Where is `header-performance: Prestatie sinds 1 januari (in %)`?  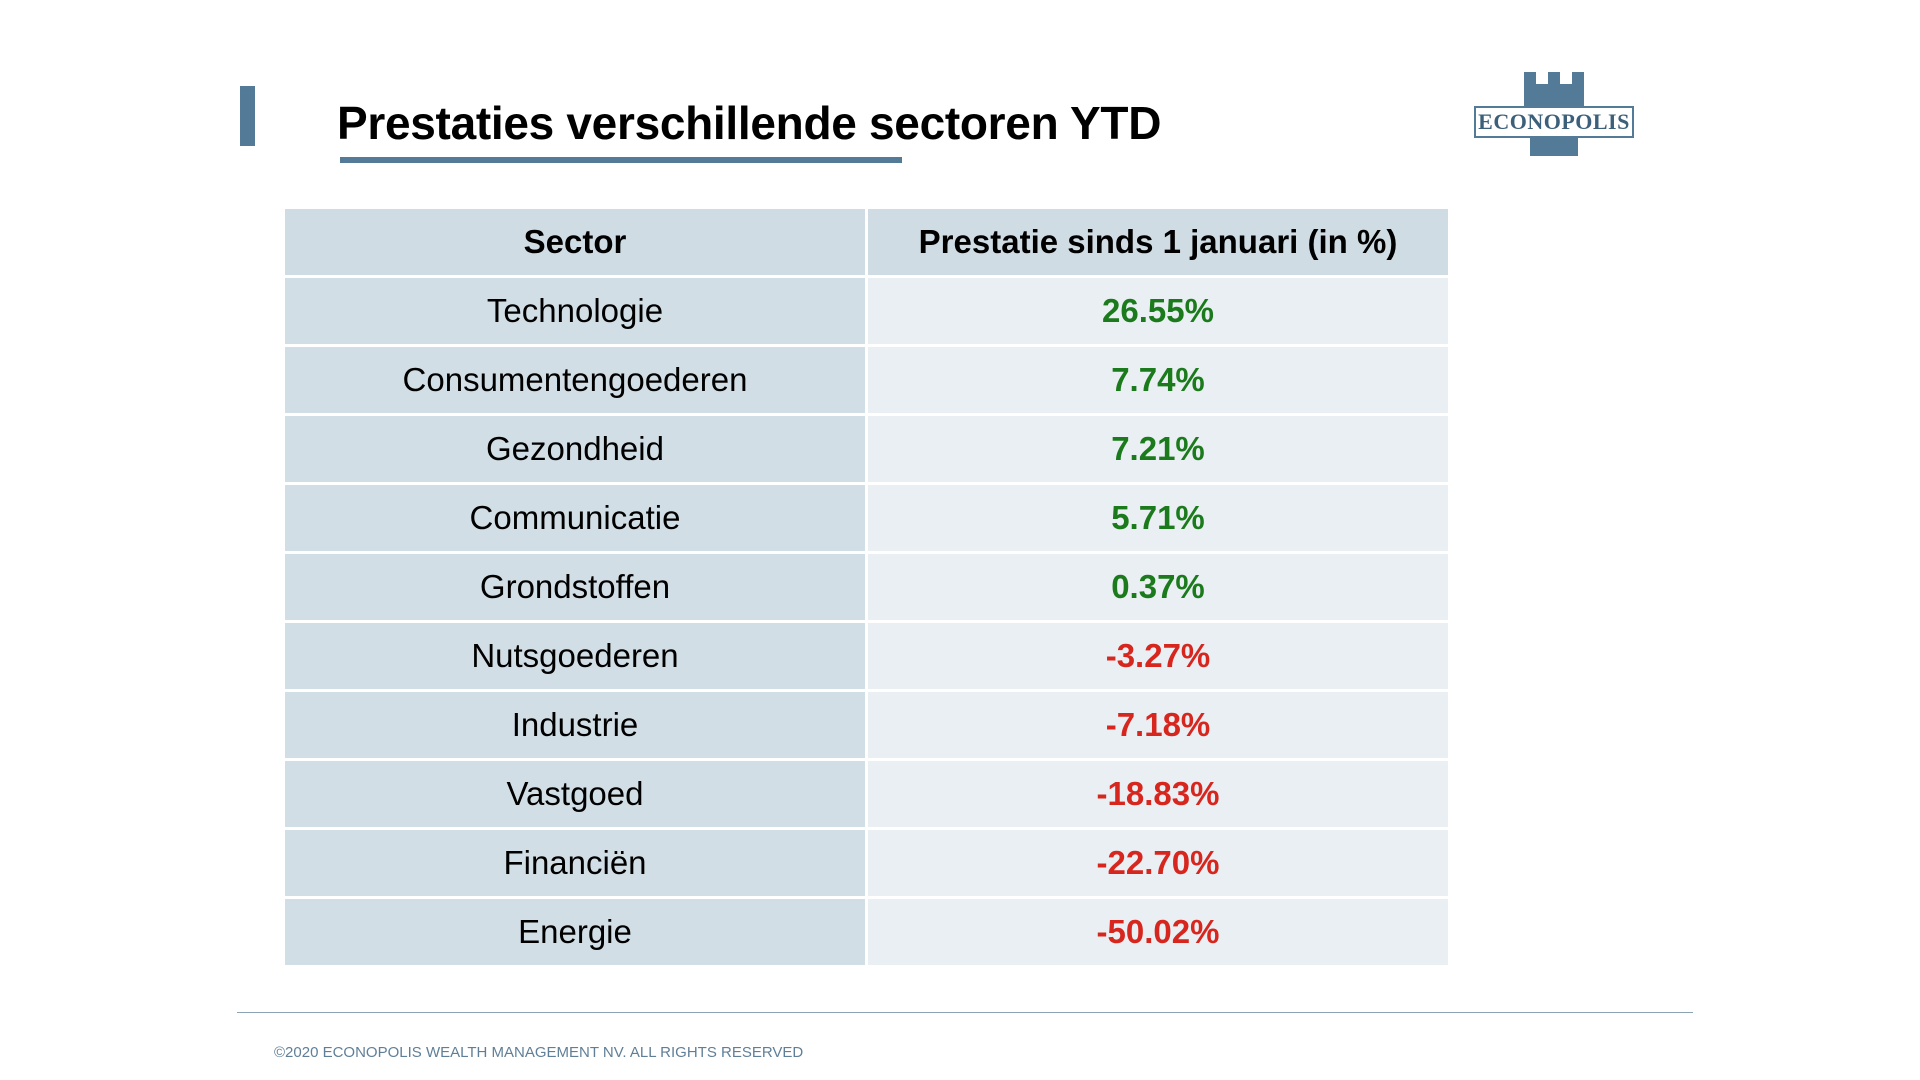
header-performance: Prestatie sinds 1 januari (in %) is located at coordinates (1158, 242).